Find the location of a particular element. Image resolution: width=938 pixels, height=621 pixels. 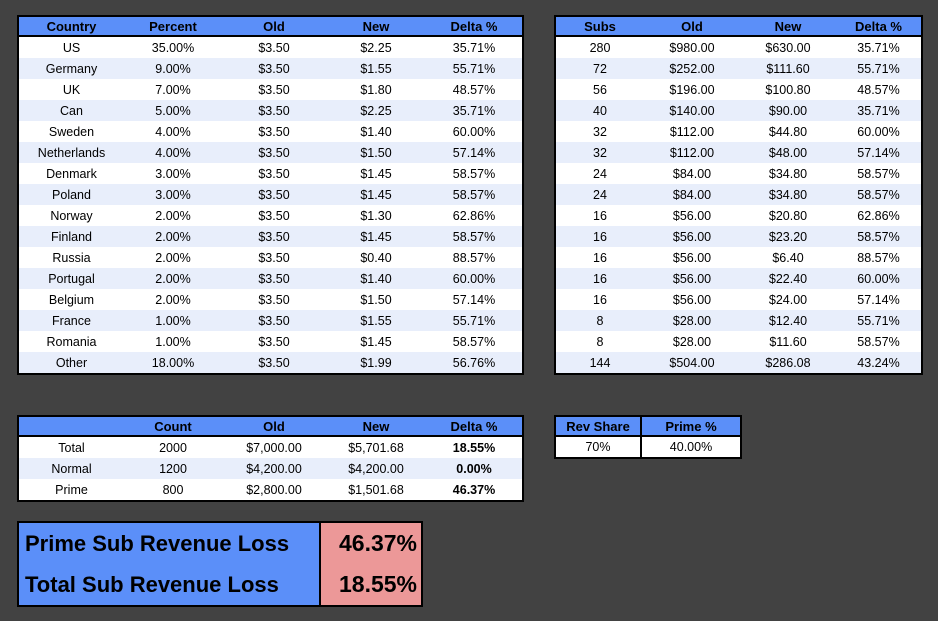

subs-cell: 24 is located at coordinates (599, 194).